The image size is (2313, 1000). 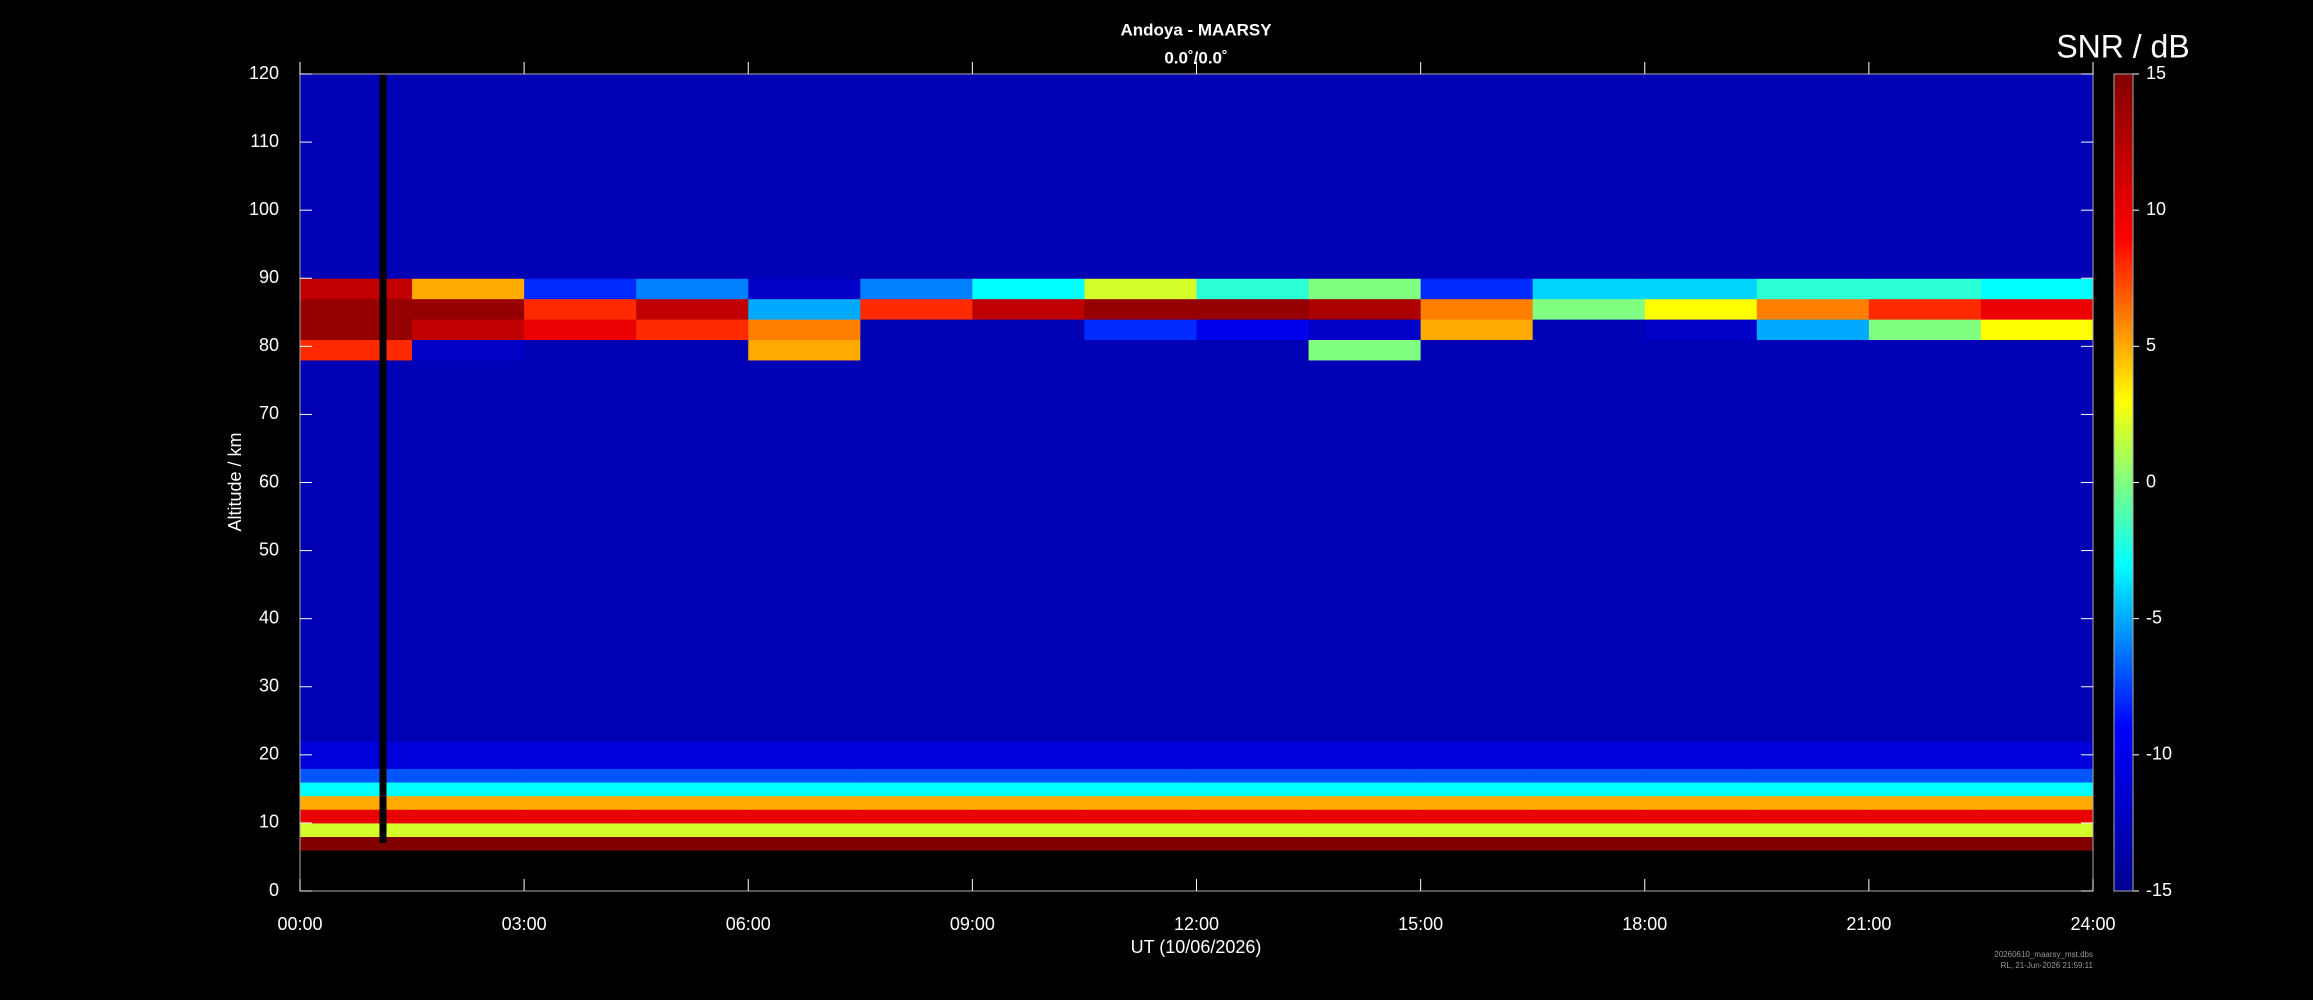 I want to click on colorbar-tick-label: 0, so click(x=2151, y=481).